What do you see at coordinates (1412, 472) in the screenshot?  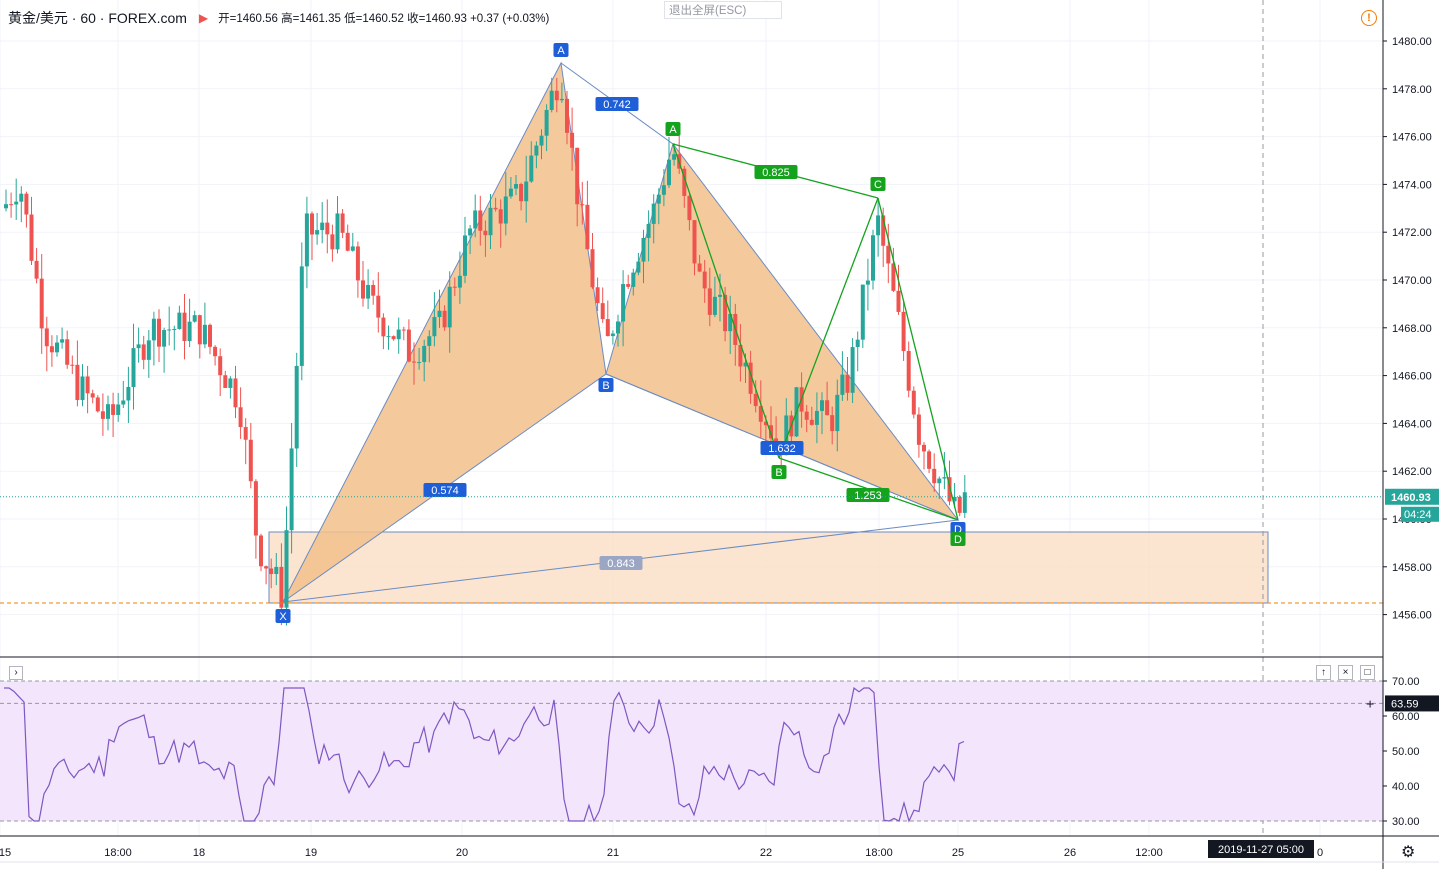 I see `price-tick-label: 1462.00` at bounding box center [1412, 472].